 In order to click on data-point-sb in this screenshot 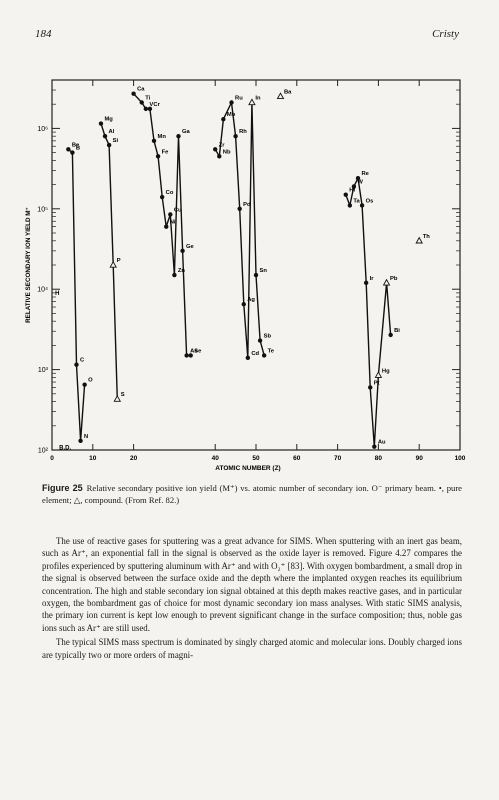, I will do `click(260, 340)`.